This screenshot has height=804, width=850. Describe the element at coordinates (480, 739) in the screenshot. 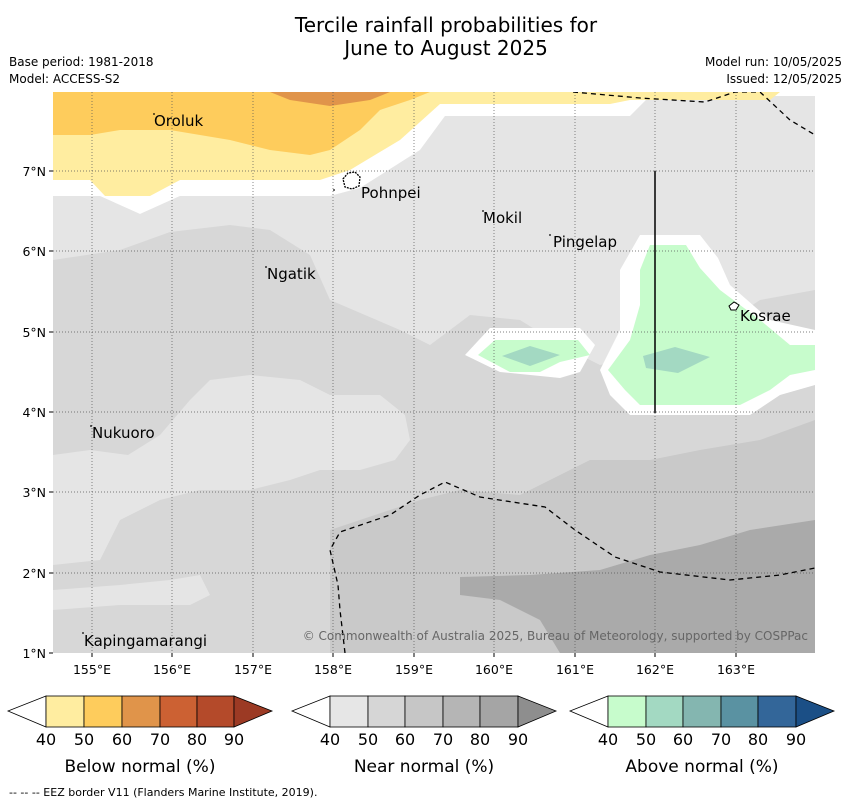

I see `legend-near-tick: 80` at that location.